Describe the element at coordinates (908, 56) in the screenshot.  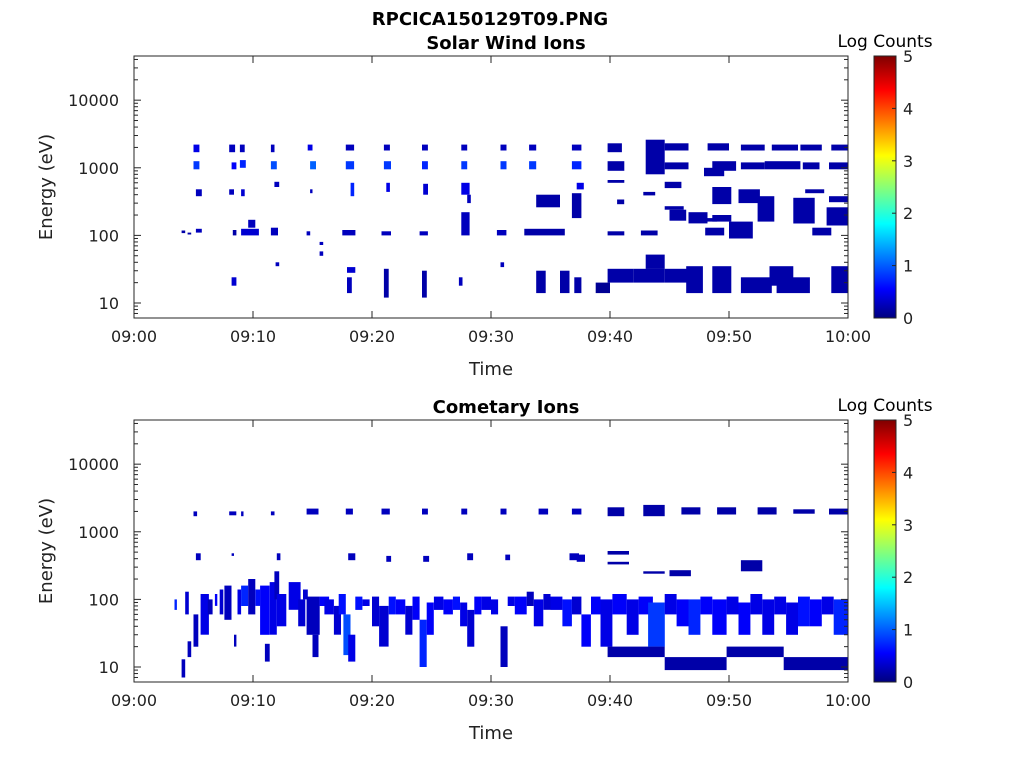
I see `colorbar-tick-label: 5` at that location.